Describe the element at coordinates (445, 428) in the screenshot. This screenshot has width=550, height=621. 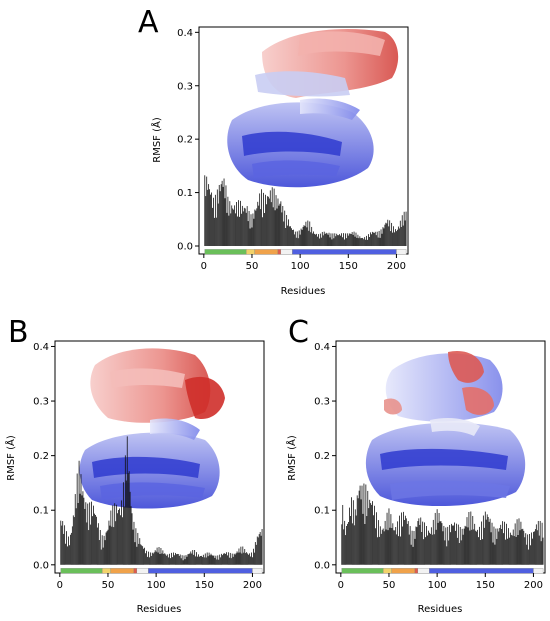
I see `protein-structure-c` at that location.